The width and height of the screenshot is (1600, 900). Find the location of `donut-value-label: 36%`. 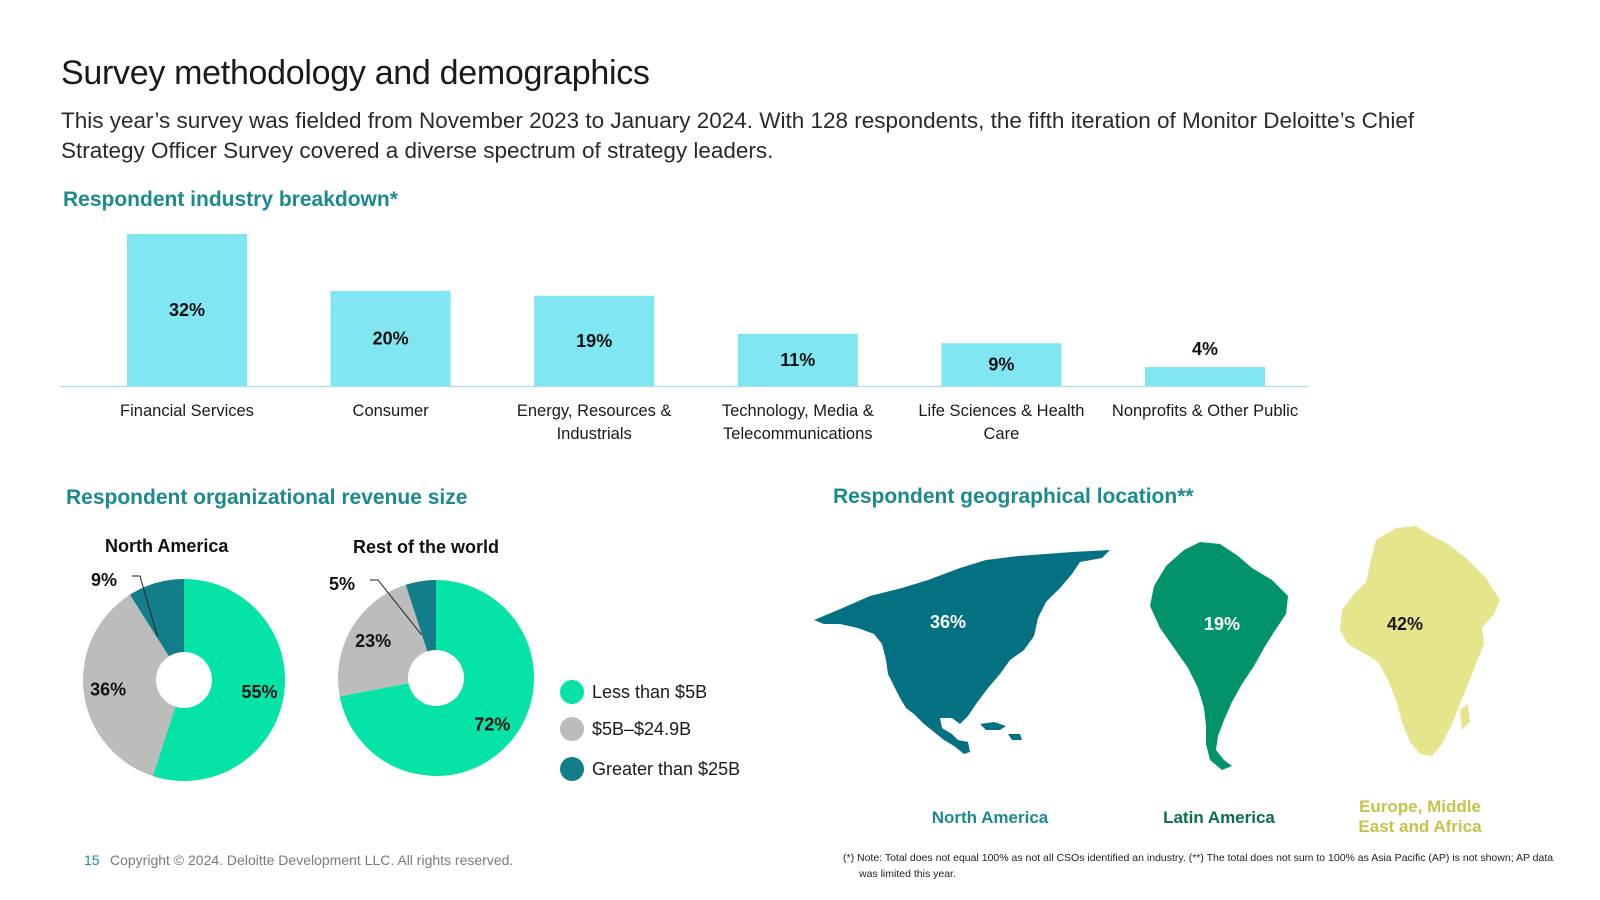

donut-value-label: 36% is located at coordinates (108, 690).